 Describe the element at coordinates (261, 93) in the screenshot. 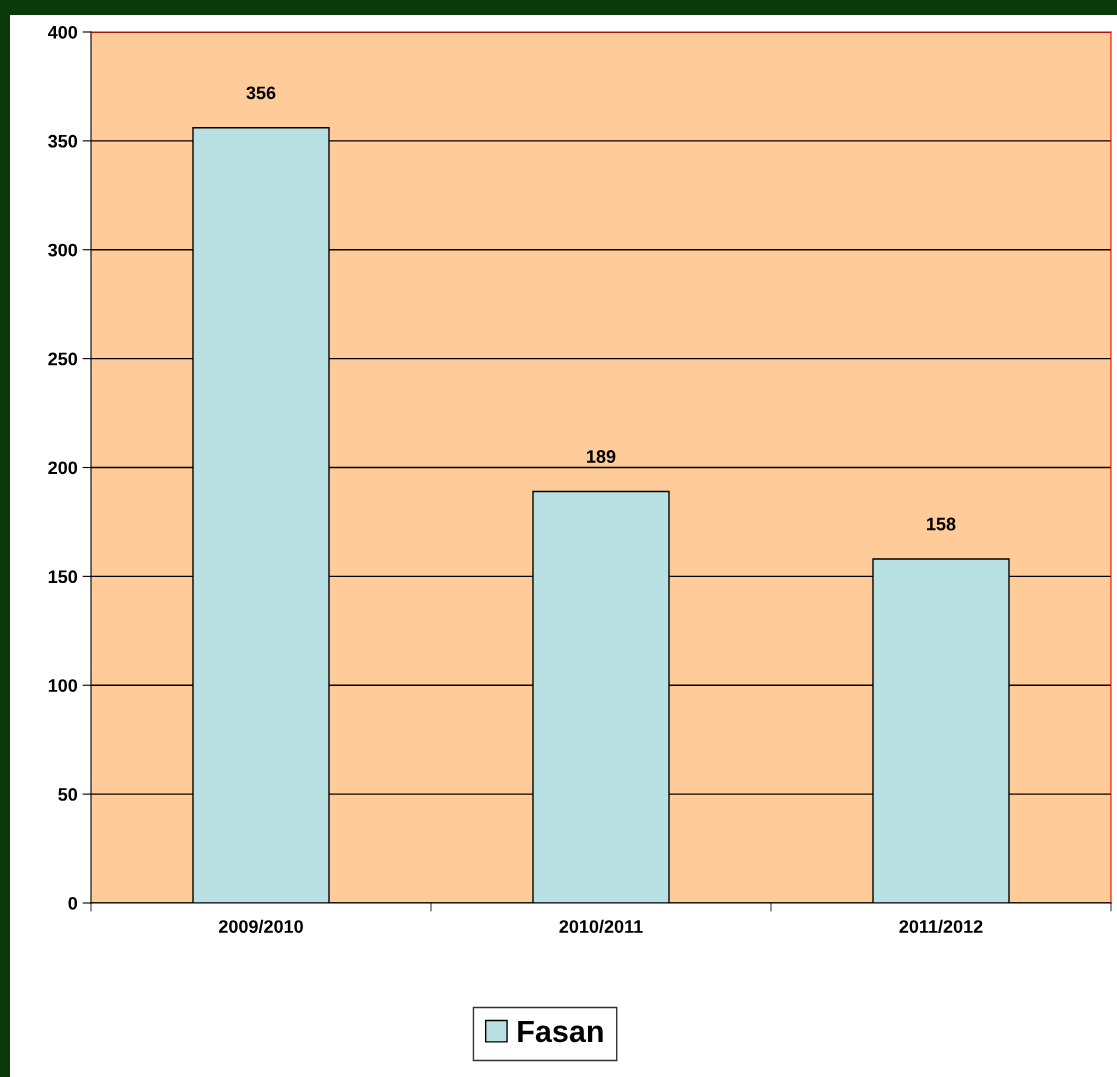

I see `data-label: 356` at that location.